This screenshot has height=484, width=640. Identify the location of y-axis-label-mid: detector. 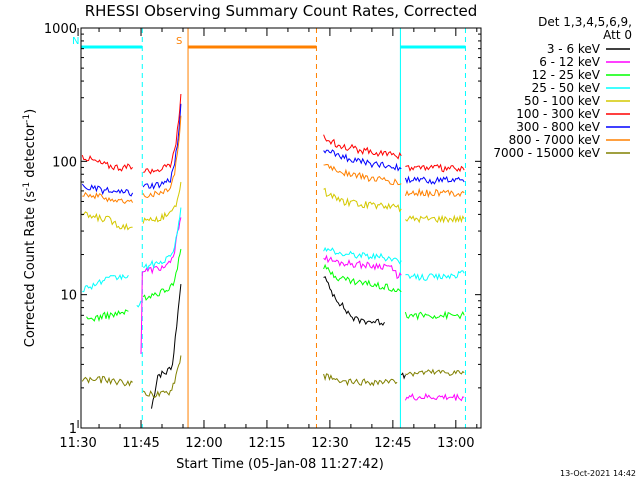
(30, 152).